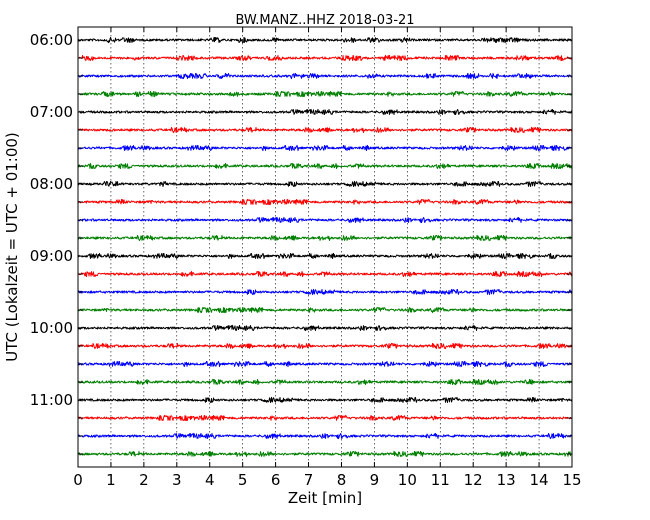  What do you see at coordinates (276, 480) in the screenshot?
I see `x-tick-label: 6` at bounding box center [276, 480].